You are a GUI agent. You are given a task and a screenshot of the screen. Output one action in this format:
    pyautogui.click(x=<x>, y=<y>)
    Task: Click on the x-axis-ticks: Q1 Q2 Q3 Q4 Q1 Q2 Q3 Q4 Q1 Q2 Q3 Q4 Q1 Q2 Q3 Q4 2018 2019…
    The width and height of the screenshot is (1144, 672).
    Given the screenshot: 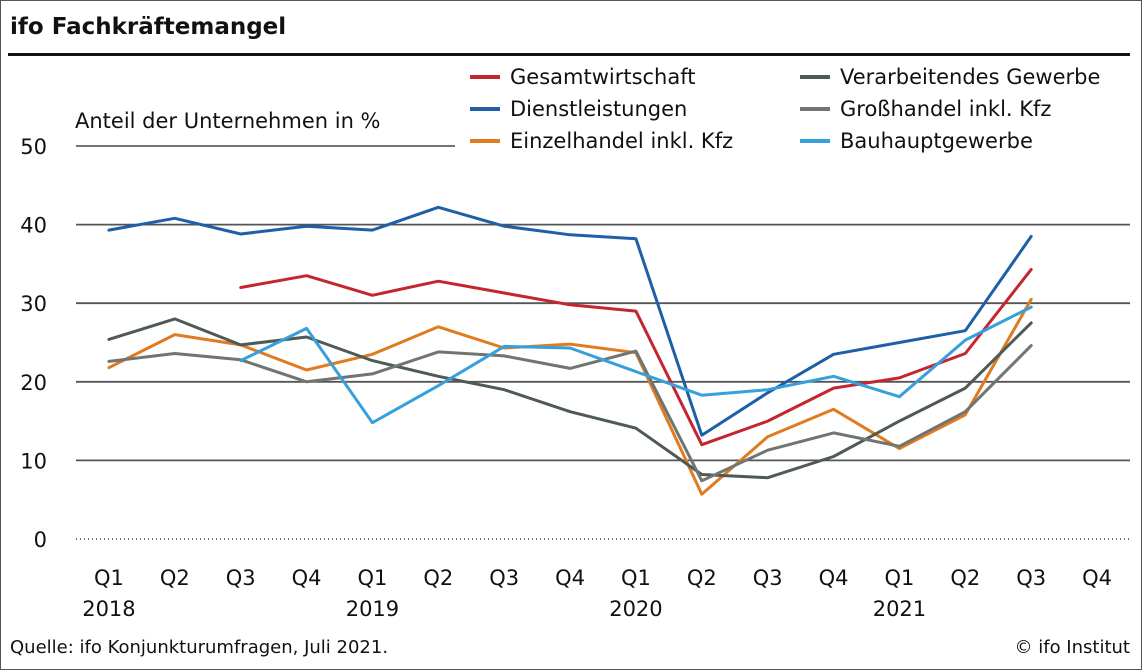 What is the action you would take?
    pyautogui.click(x=597, y=593)
    